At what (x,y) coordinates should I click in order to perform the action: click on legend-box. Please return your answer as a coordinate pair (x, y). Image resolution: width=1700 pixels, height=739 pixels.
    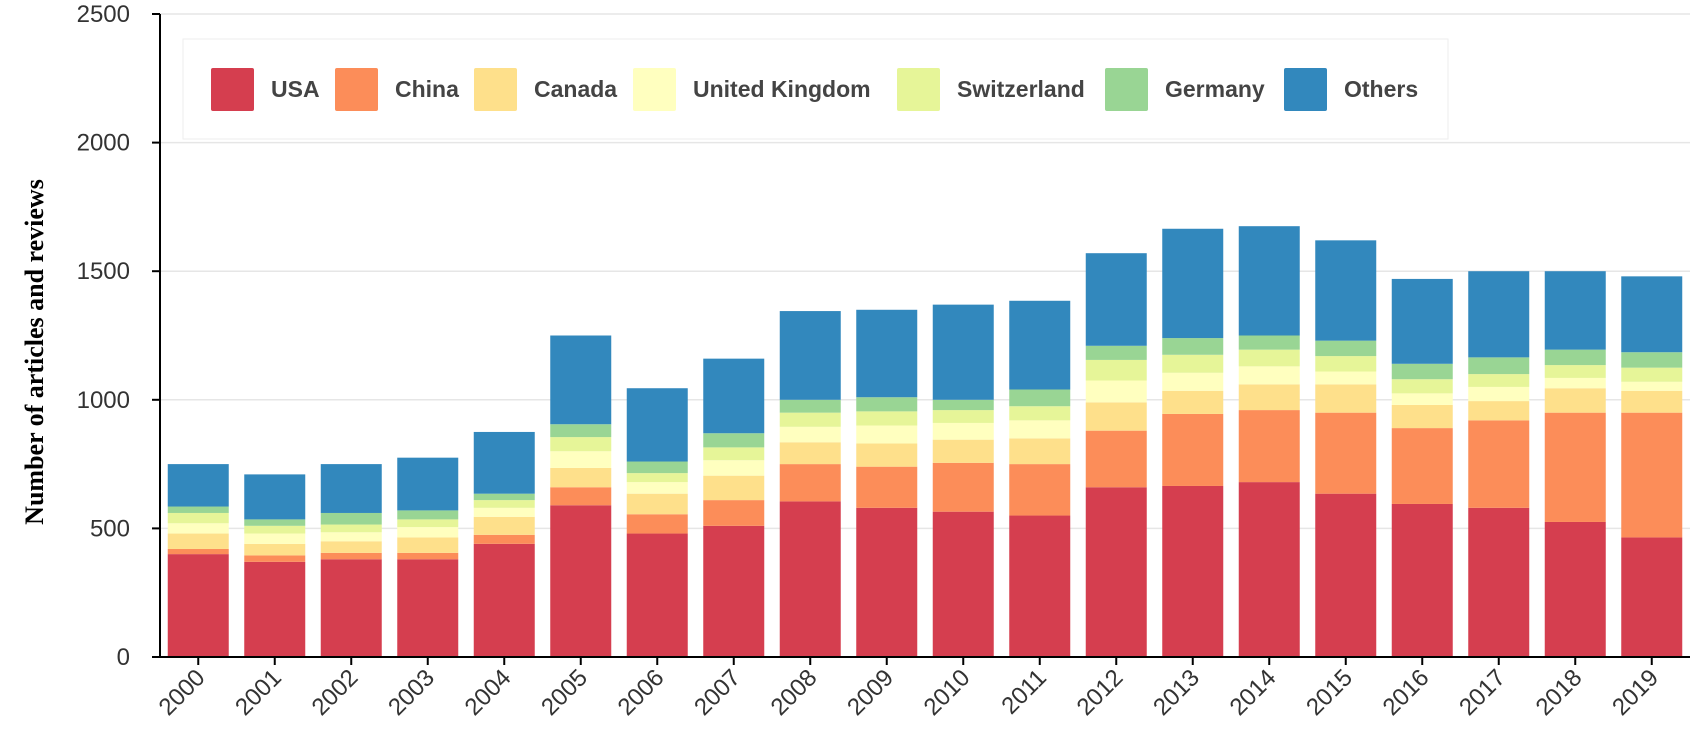
    Looking at the image, I should click on (815, 89).